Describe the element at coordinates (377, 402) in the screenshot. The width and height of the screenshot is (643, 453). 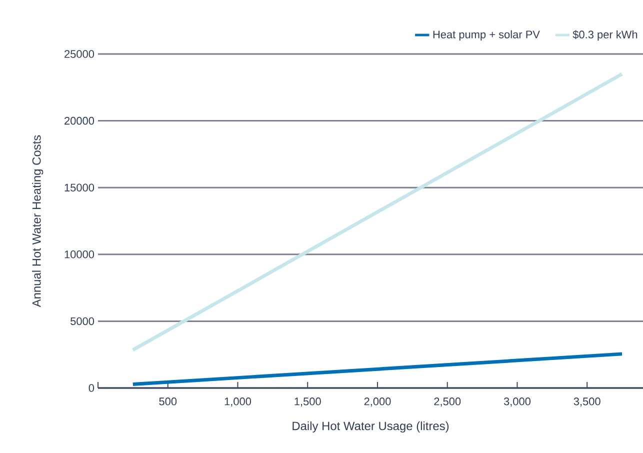
I see `x-tick-label: 2,000` at that location.